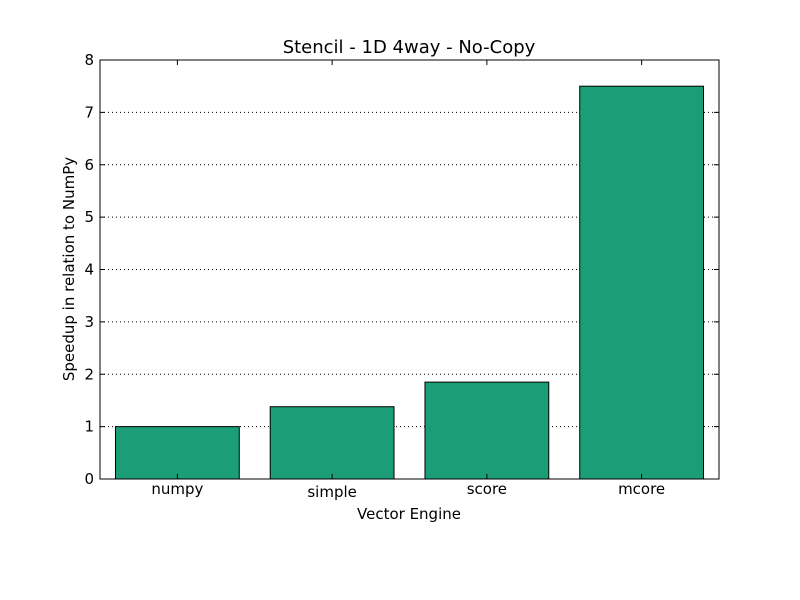 This screenshot has height=600, width=800. I want to click on y-tick-label: 8, so click(89, 60).